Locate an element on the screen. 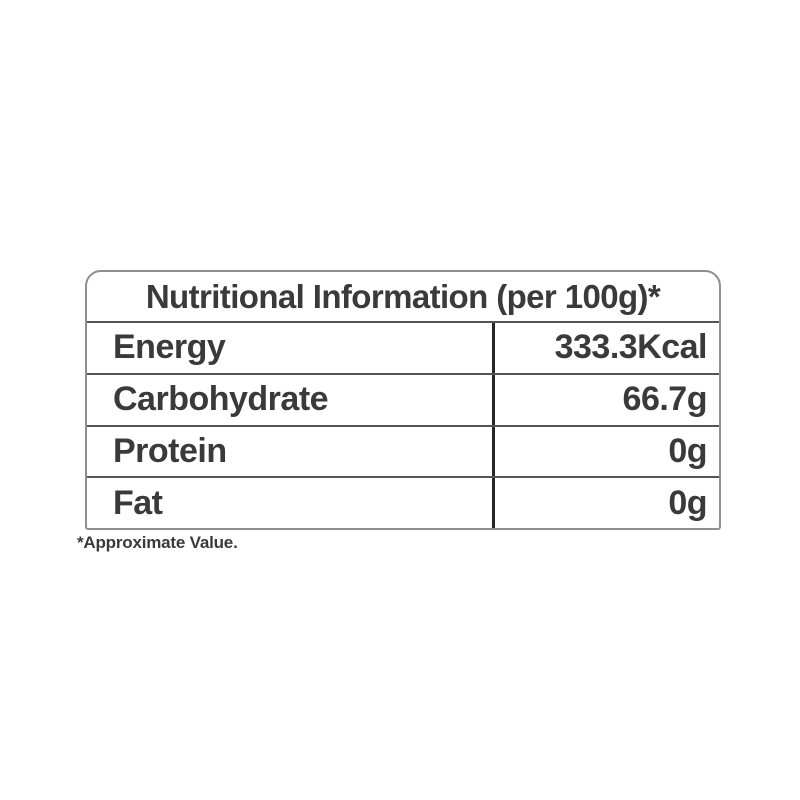 The width and height of the screenshot is (800, 800). nutrition-table-title: Nutritional Information (per 100g)* is located at coordinates (403, 297).